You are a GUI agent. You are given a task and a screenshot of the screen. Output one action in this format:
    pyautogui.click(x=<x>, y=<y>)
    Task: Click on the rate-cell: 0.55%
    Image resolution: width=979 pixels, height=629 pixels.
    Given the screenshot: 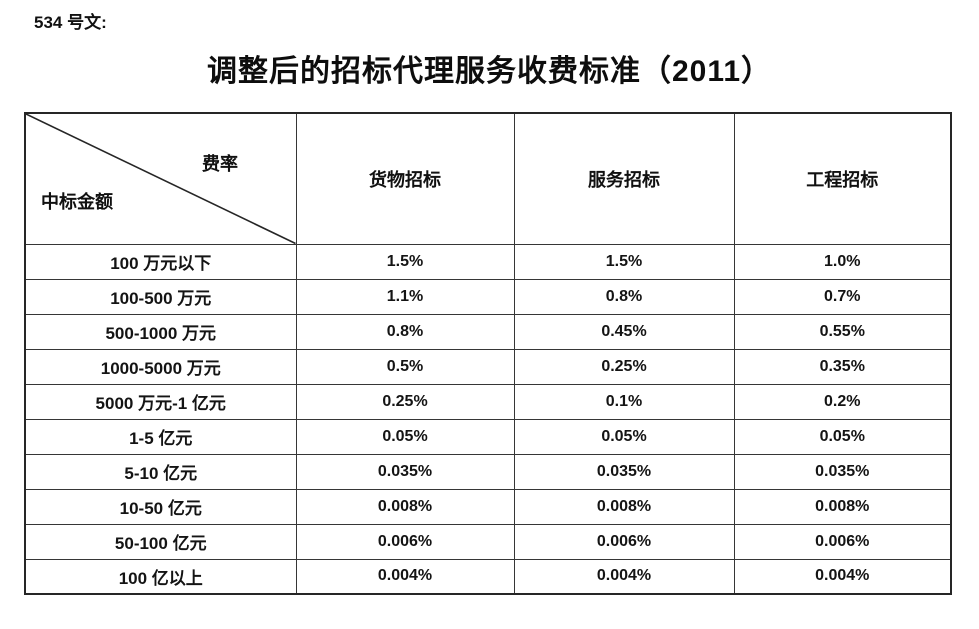 What is the action you would take?
    pyautogui.click(x=842, y=331)
    